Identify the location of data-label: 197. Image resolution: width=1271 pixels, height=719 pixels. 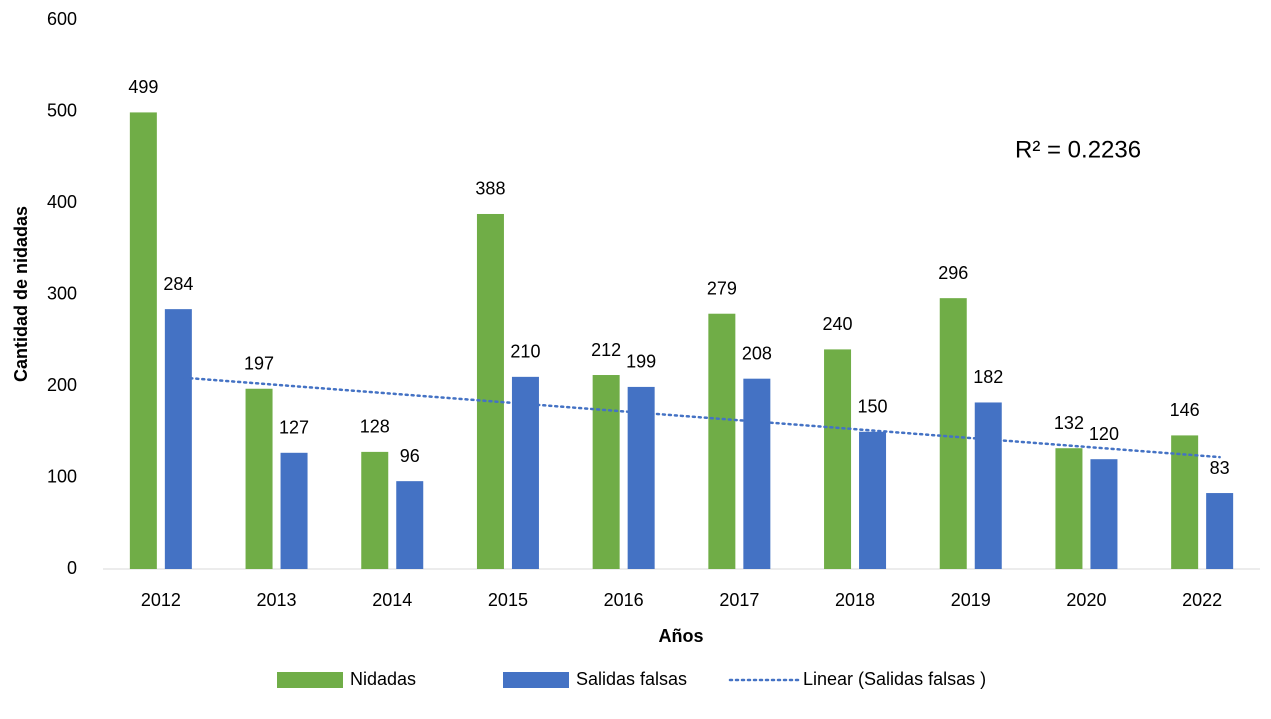
(259, 363).